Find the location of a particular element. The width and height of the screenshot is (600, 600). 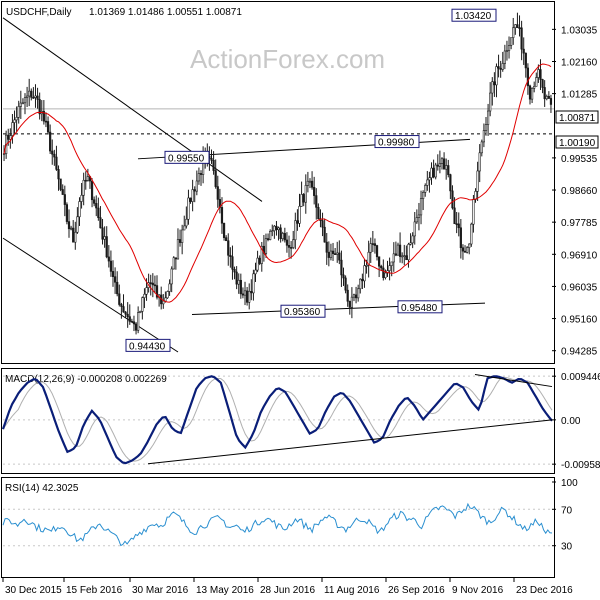

annotation-label: 0.99550 is located at coordinates (186, 158).